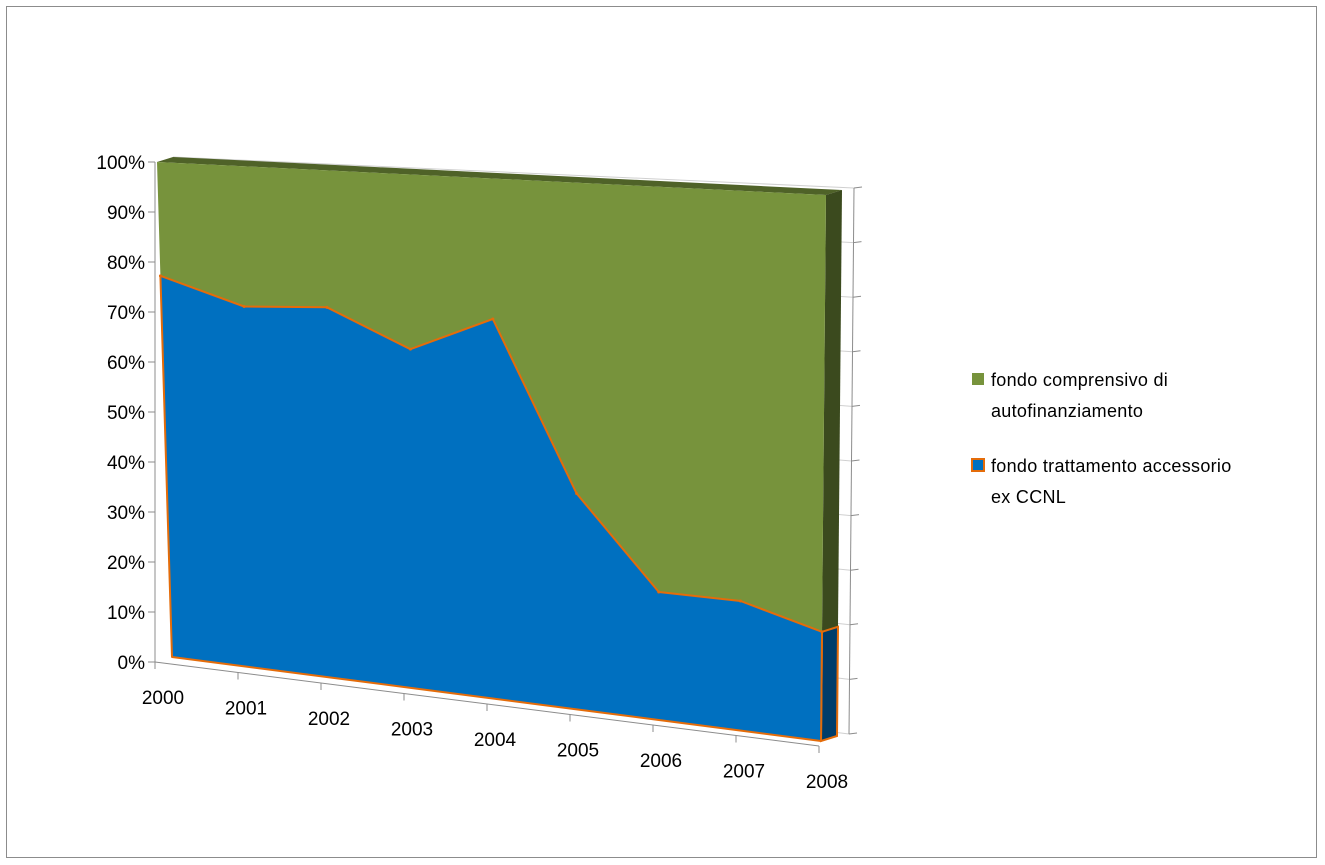  Describe the element at coordinates (661, 761) in the screenshot. I see `x-tick-label: 2006` at that location.